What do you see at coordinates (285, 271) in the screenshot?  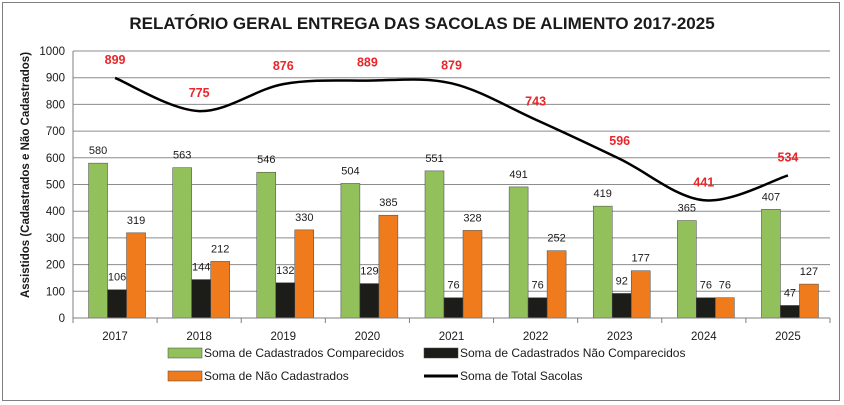 I see `bar-value-label: 132` at bounding box center [285, 271].